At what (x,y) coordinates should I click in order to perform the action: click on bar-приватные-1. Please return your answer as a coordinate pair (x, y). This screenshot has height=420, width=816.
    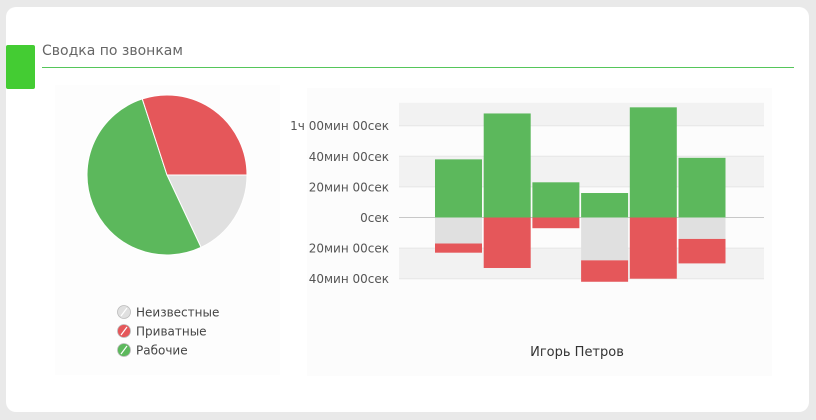
    Looking at the image, I should click on (507, 242).